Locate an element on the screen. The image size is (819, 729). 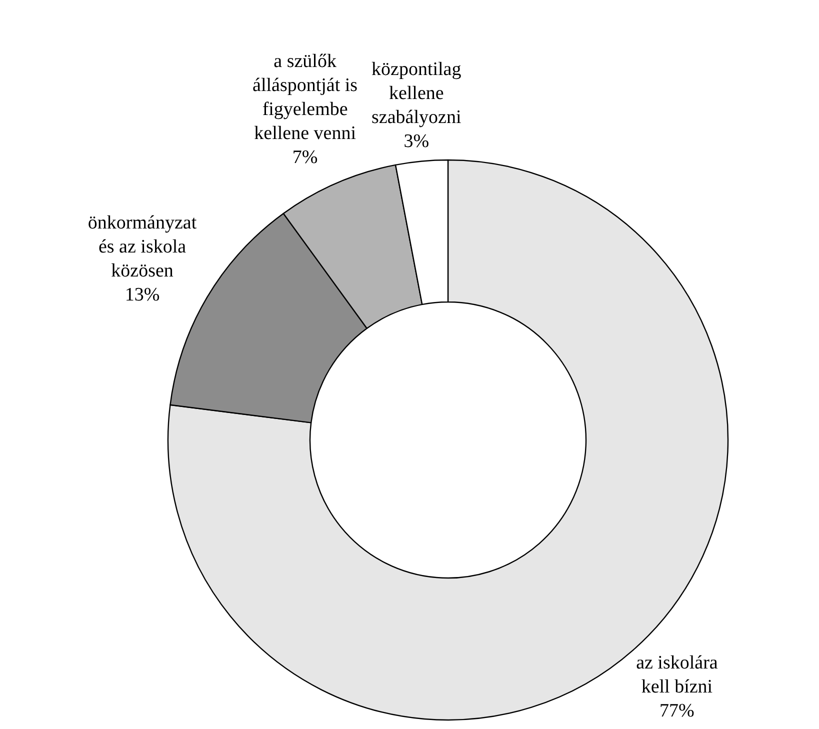
data-label: 13% is located at coordinates (142, 295).